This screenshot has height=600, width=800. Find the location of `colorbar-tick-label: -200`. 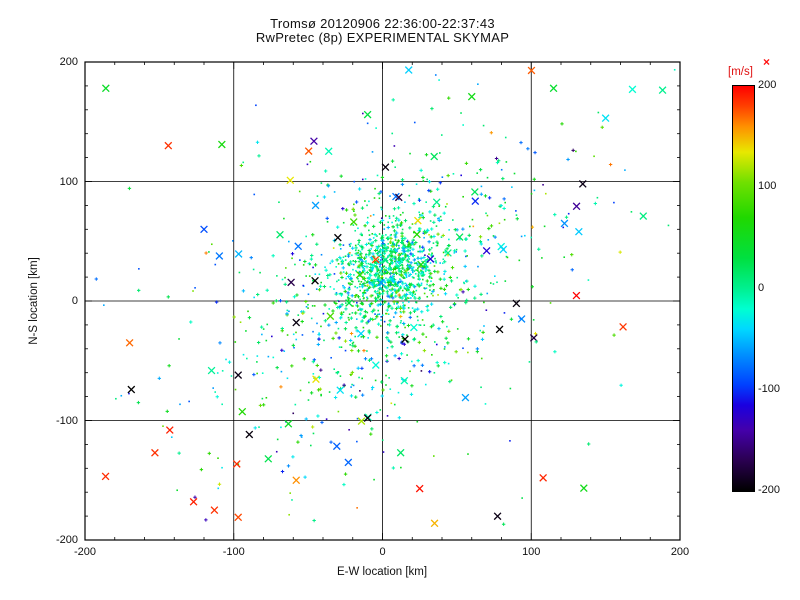

colorbar-tick-label: -200 is located at coordinates (769, 490).